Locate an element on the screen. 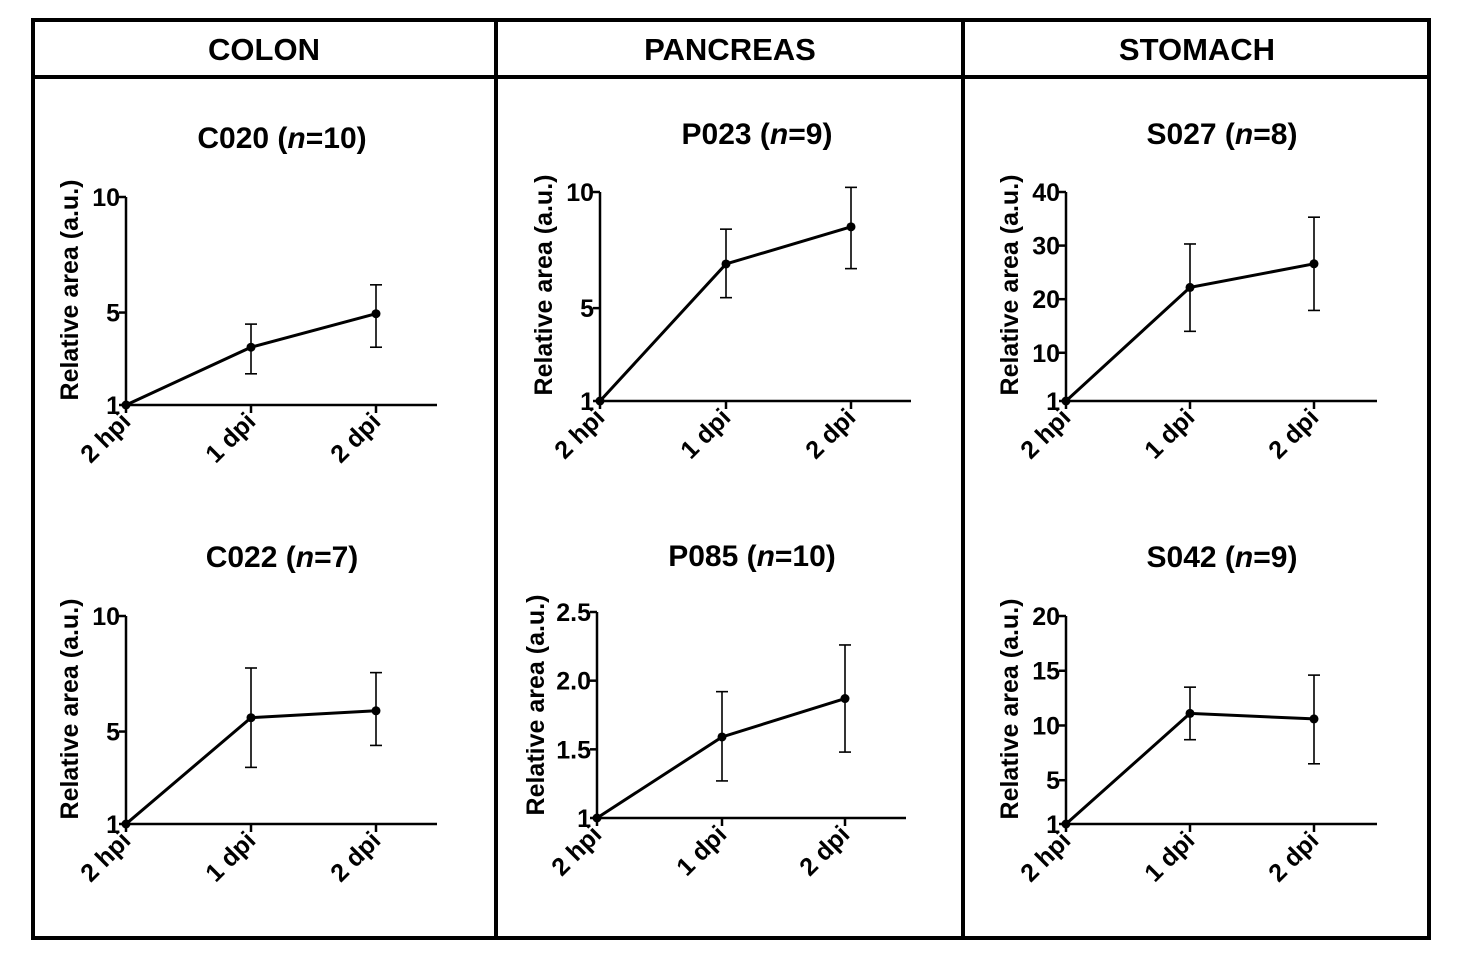 Image resolution: width=1459 pixels, height=964 pixels. chart-title: P085 (n=10) is located at coordinates (752, 556).